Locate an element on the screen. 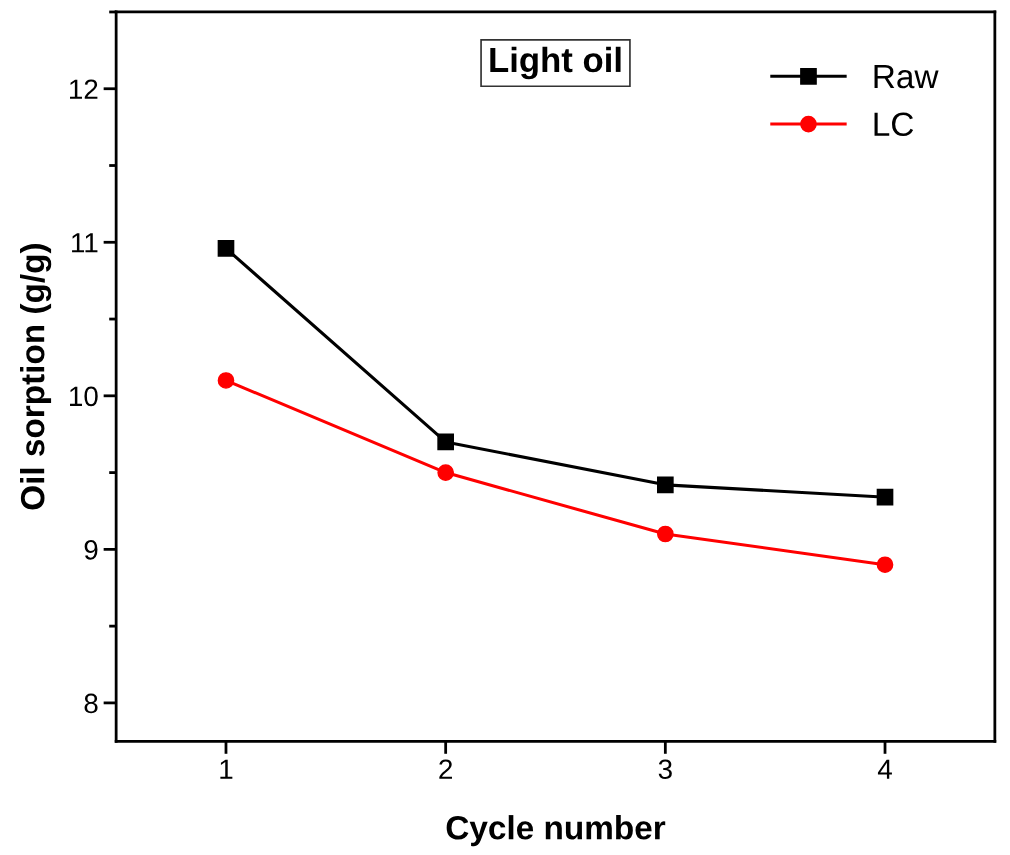 Image resolution: width=1010 pixels, height=855 pixels. y-tick-label: 8 is located at coordinates (91, 703).